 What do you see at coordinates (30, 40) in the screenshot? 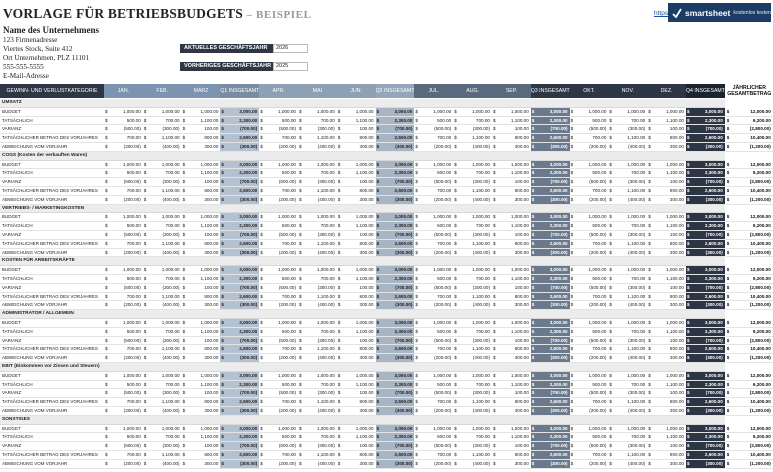
I see `company-address-line: 123 Firmenadresse` at bounding box center [30, 40].